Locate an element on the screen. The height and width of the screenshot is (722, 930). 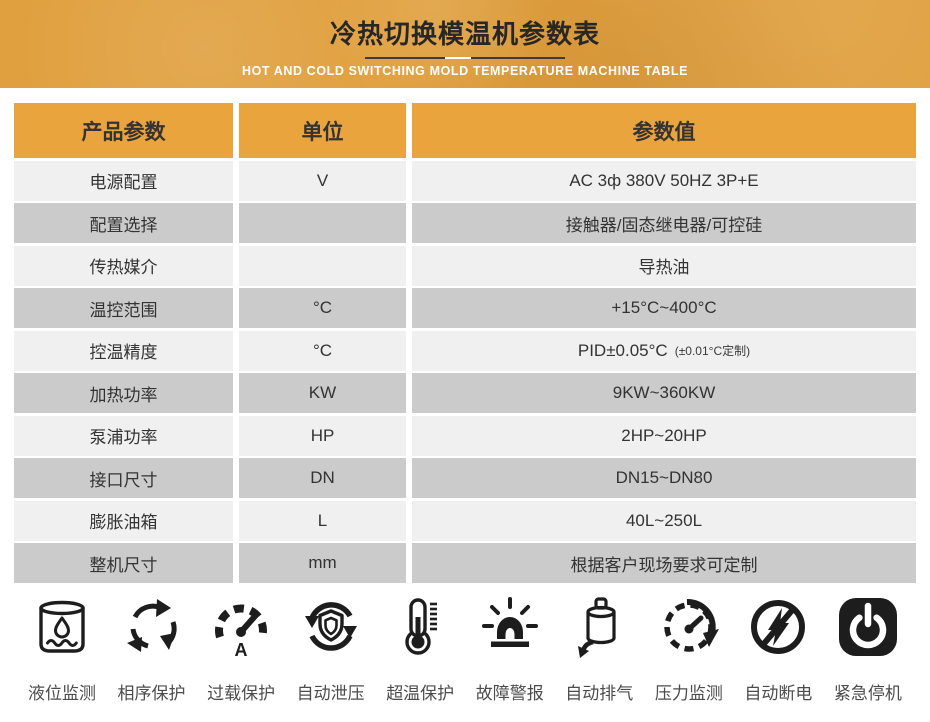
feature-item: 超温保护 is located at coordinates (420, 649).